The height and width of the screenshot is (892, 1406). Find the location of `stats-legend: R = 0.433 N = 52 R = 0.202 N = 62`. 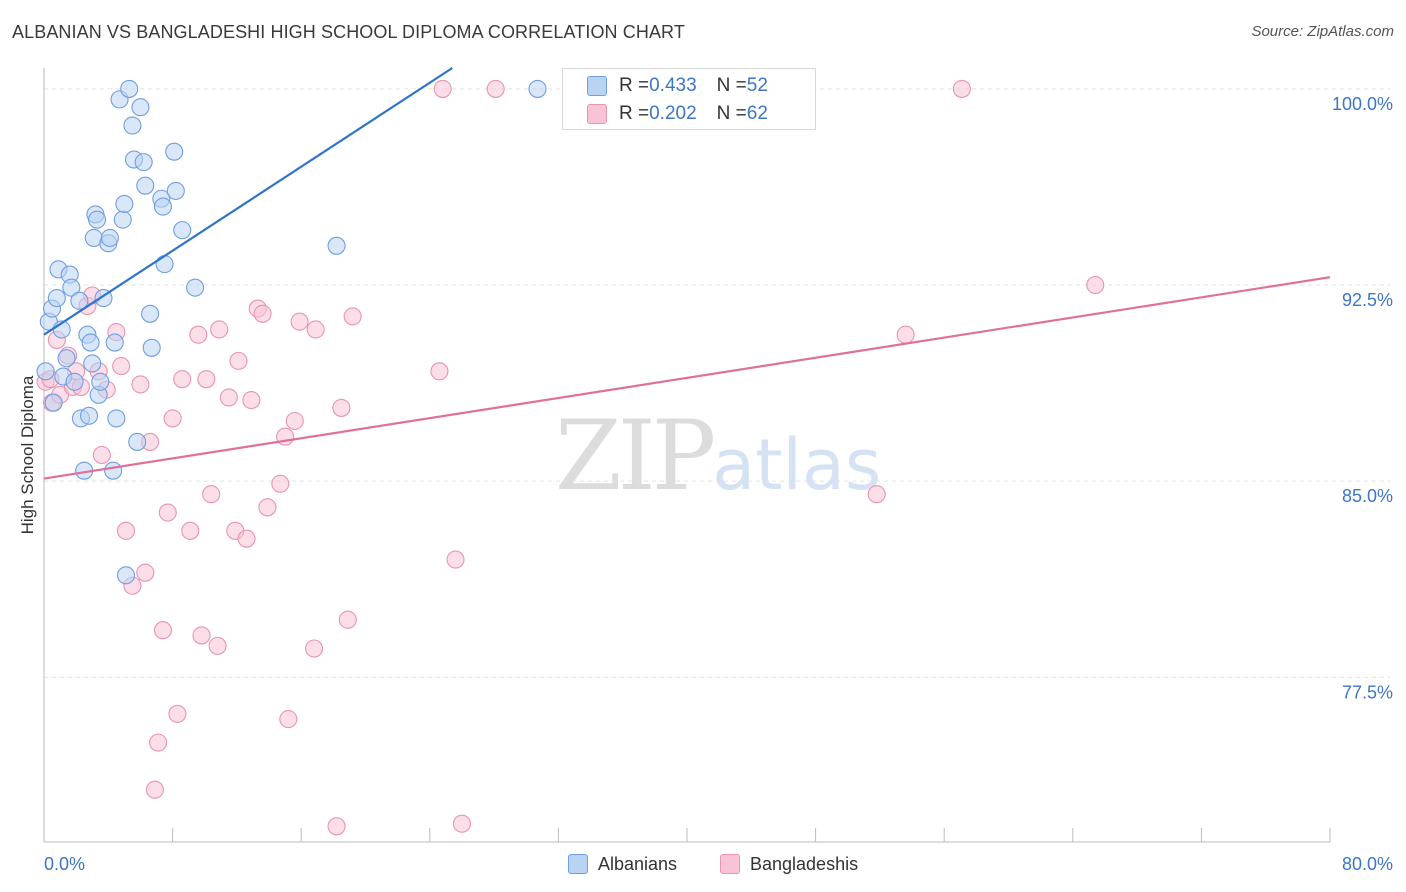

stats-legend: R = 0.433 N = 52 R = 0.202 N = 62 is located at coordinates (689, 99).